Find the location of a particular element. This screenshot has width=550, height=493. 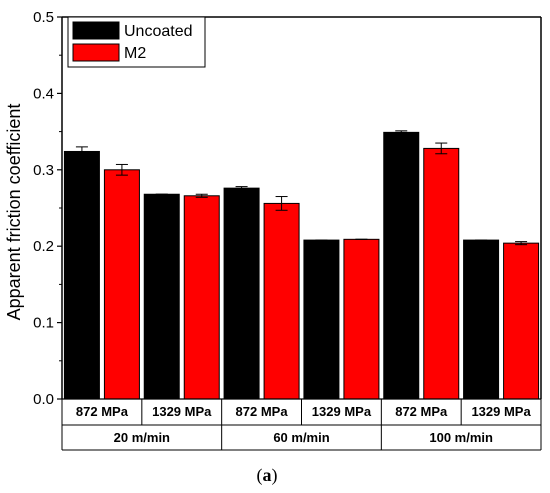

legend-label-m2: M2 is located at coordinates (135, 53).